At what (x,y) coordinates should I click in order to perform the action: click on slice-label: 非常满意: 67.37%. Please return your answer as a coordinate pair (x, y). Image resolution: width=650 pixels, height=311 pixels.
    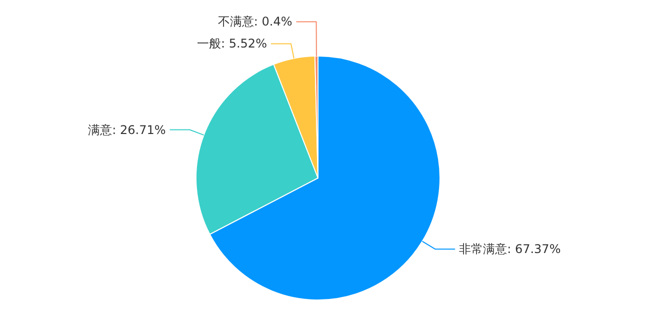
    Looking at the image, I should click on (510, 249).